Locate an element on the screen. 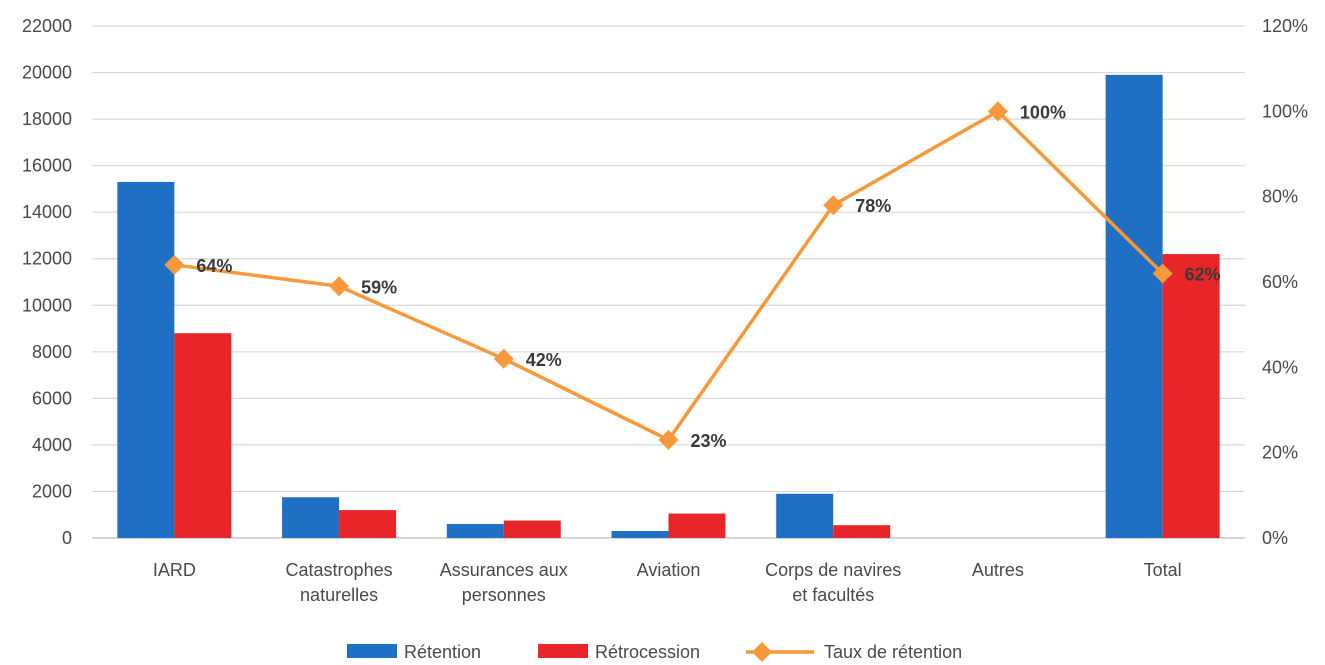 The image size is (1325, 665). y-right-tick-label: 100% is located at coordinates (1285, 111).